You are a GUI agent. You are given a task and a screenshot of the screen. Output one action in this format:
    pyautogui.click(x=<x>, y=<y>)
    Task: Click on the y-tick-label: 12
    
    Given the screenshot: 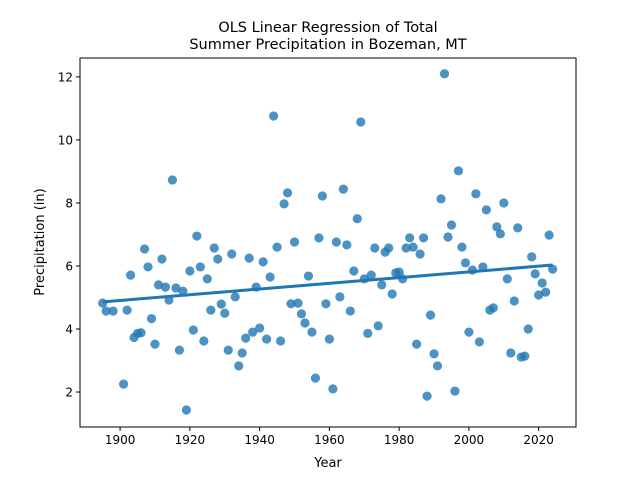 What is the action you would take?
    pyautogui.click(x=65, y=77)
    